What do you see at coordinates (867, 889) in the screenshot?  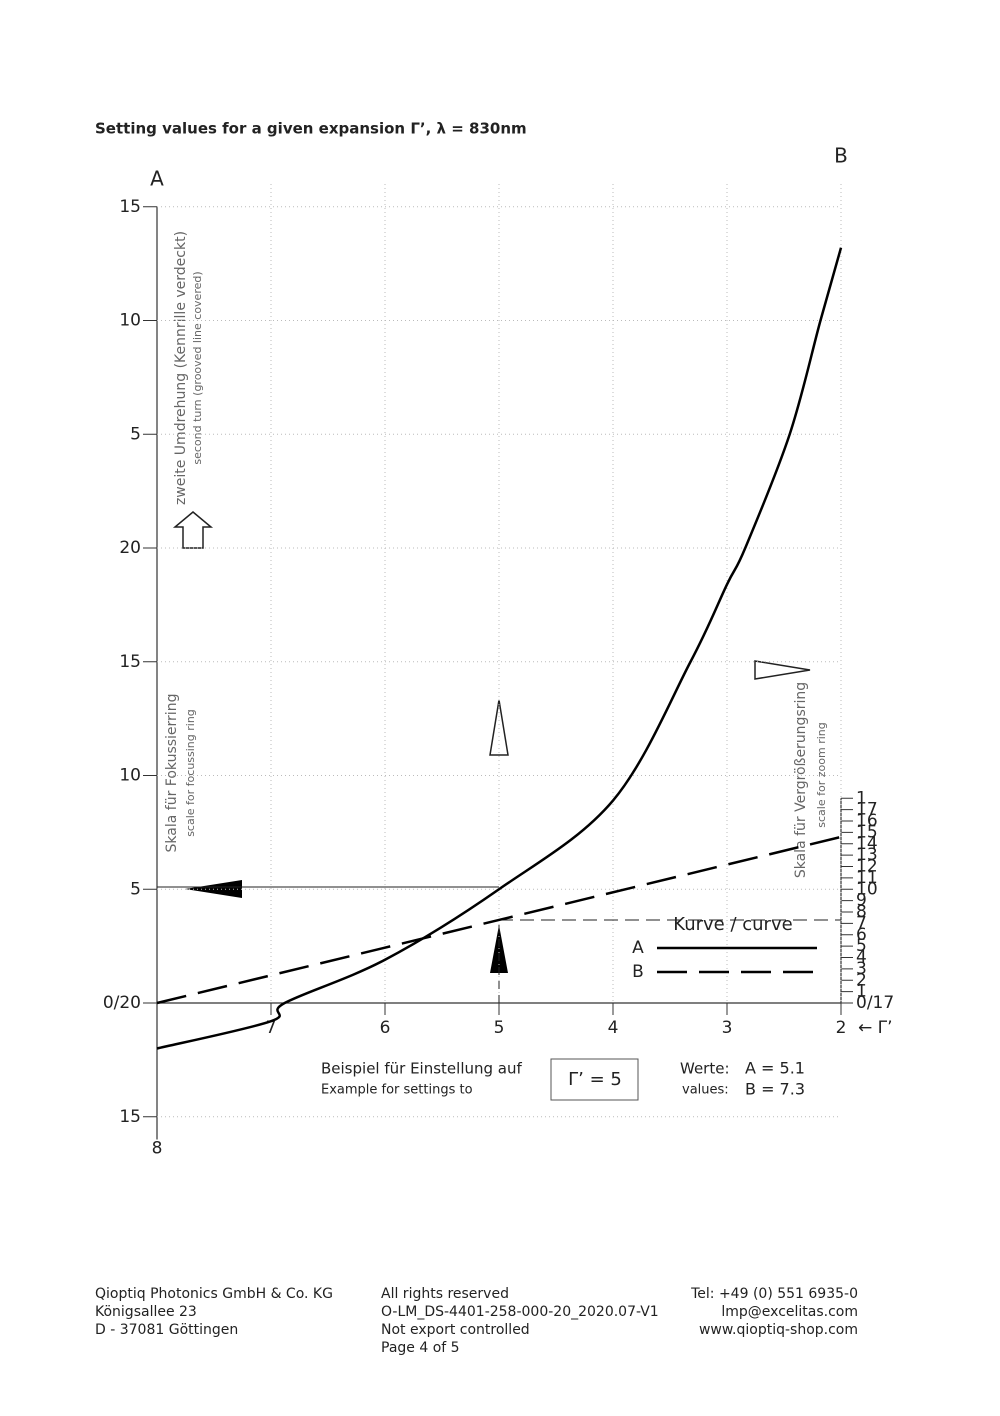 I see `y2-tick-label: 10` at bounding box center [867, 889].